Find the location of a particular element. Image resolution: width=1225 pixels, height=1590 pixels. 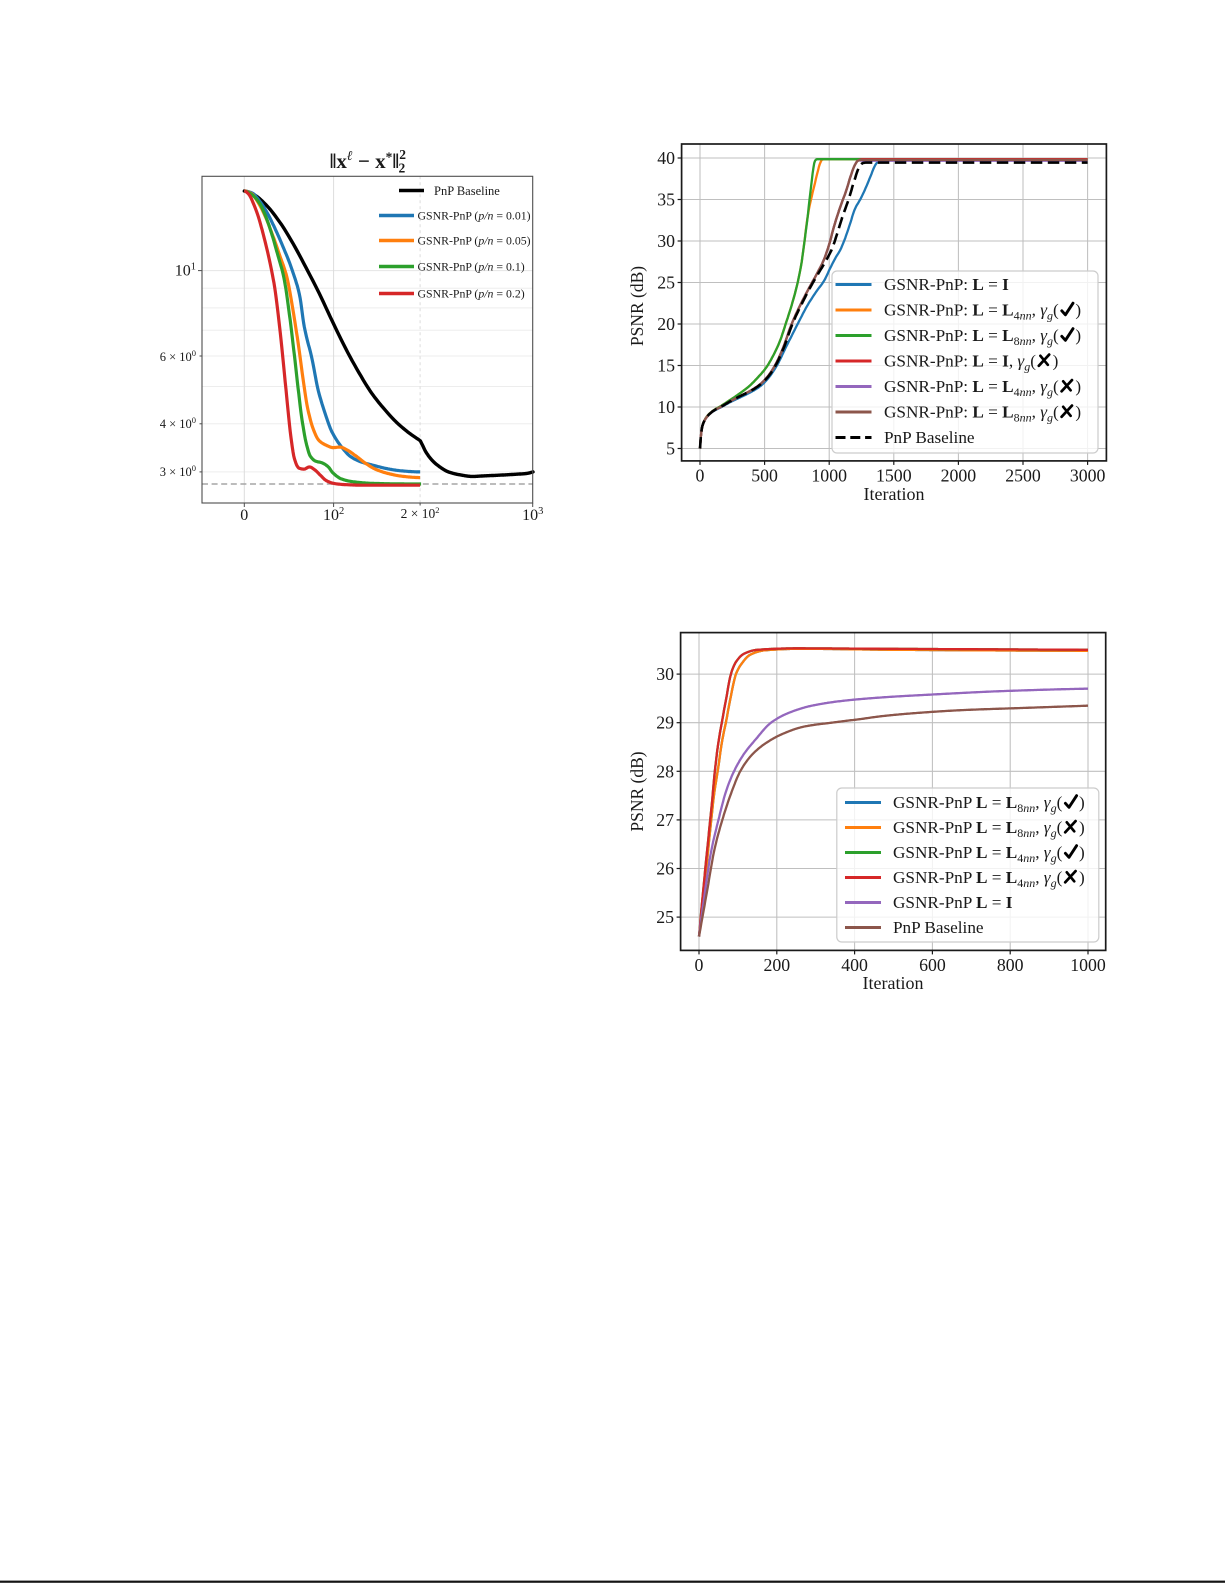

svg-text: 6 × 100 is located at coordinates (178, 356).